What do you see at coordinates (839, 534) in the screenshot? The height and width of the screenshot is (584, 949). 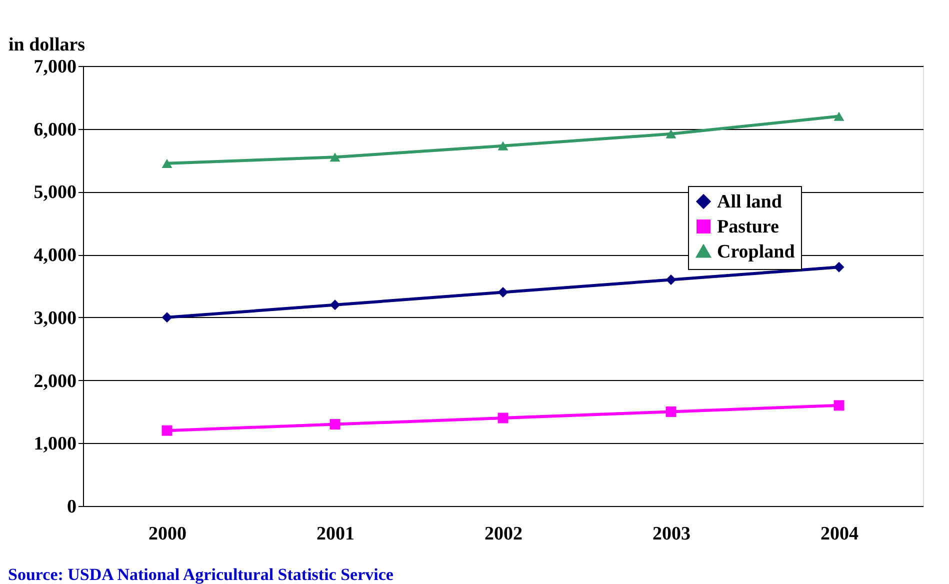 I see `x-tick-label: 2004` at bounding box center [839, 534].